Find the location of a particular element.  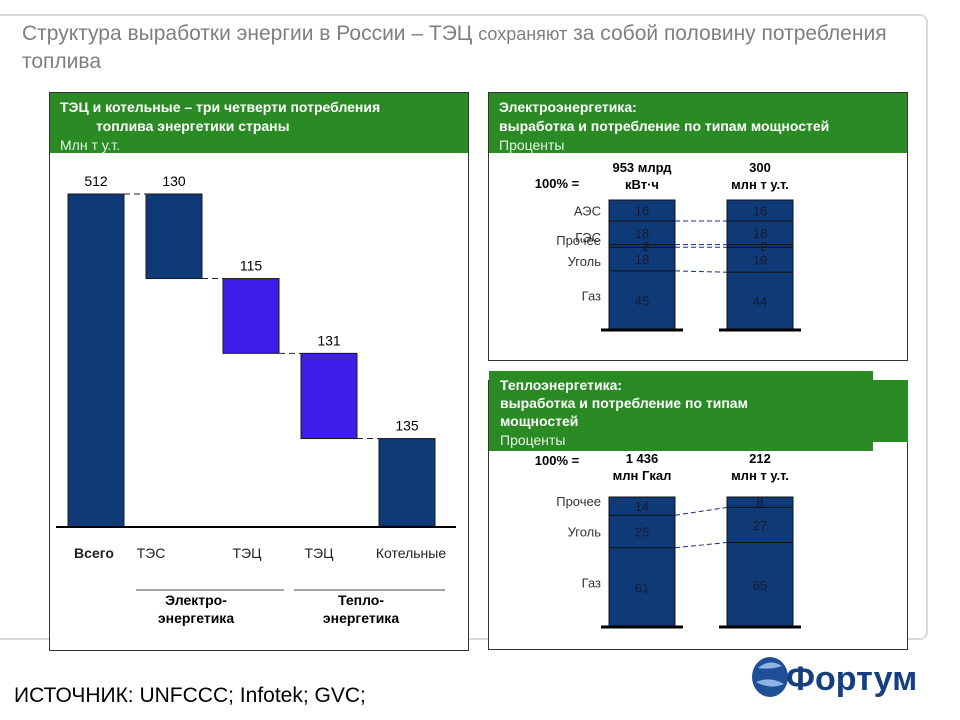

waterfall-value-label: 130 is located at coordinates (174, 181).